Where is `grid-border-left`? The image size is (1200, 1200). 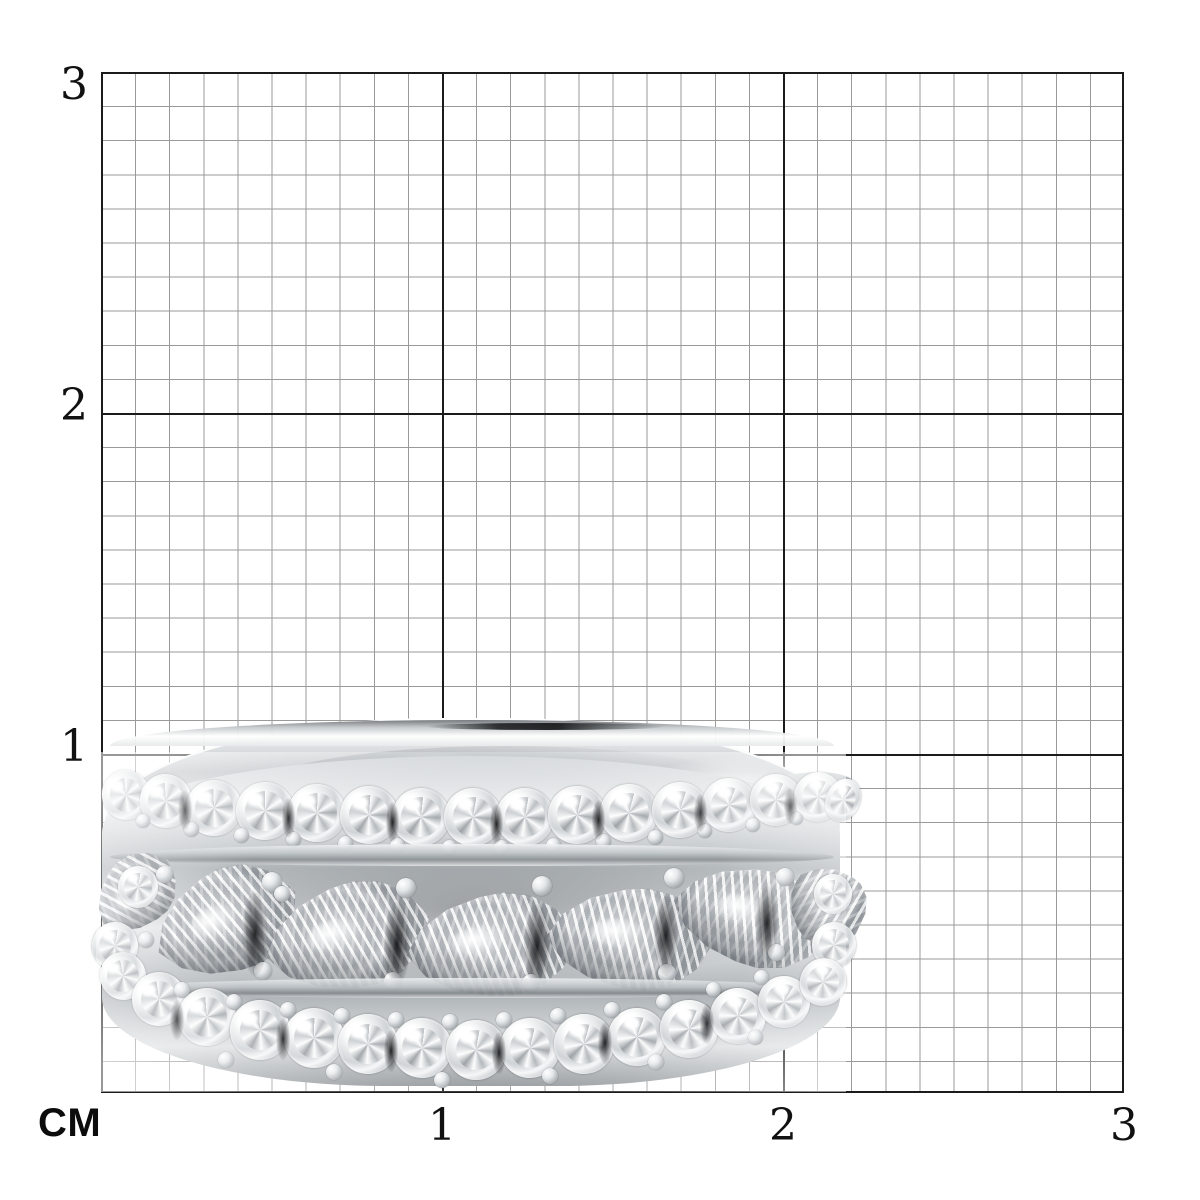
grid-border-left is located at coordinates (102, 582).